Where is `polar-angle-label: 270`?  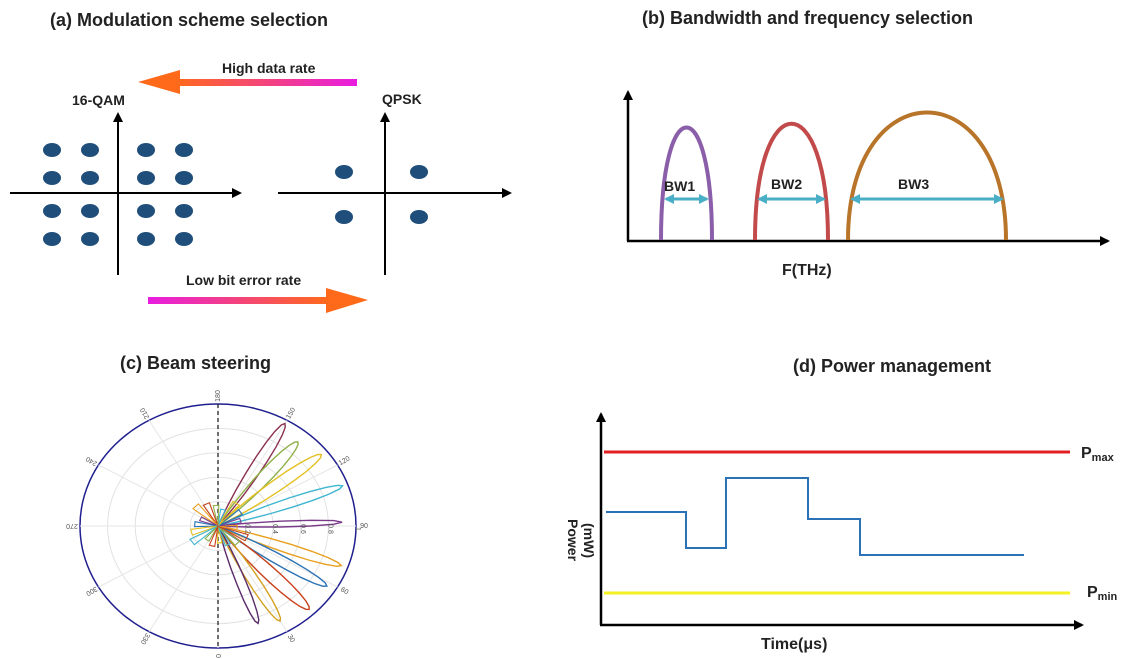 polar-angle-label: 270 is located at coordinates (72, 525).